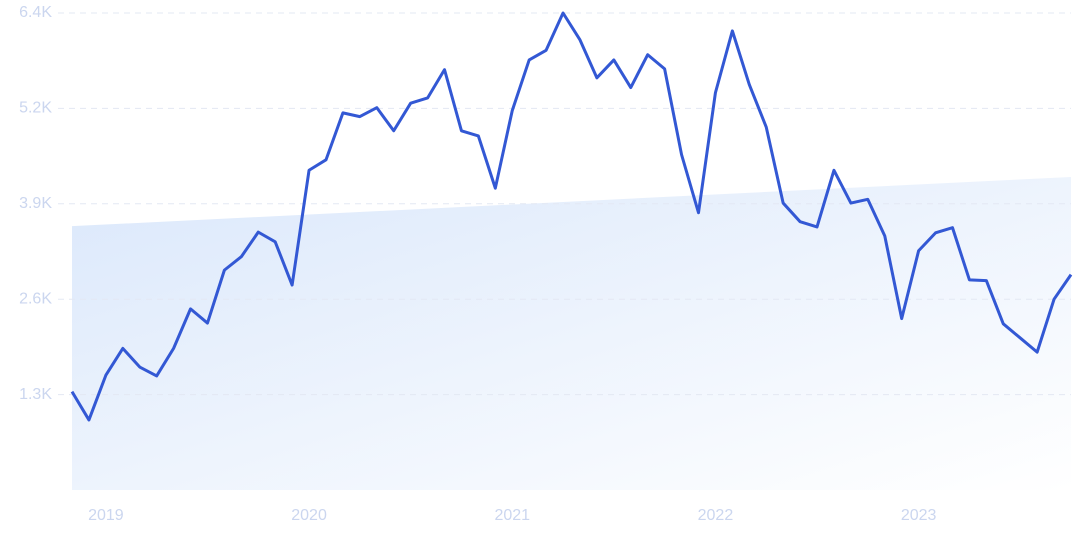 The height and width of the screenshot is (537, 1075). Describe the element at coordinates (309, 515) in the screenshot. I see `x-tick-label: 2020` at that location.